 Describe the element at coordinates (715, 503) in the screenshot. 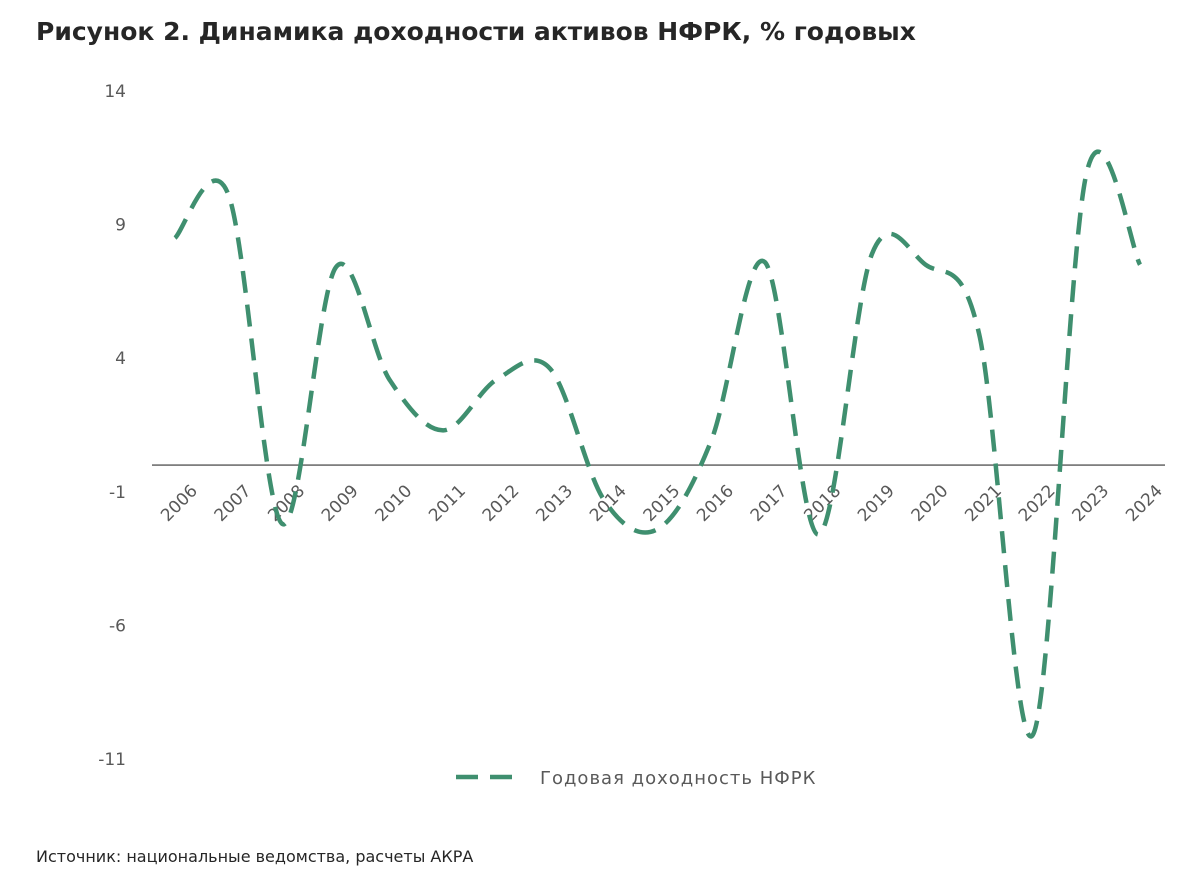

I see `x-tick-label: 2016` at that location.